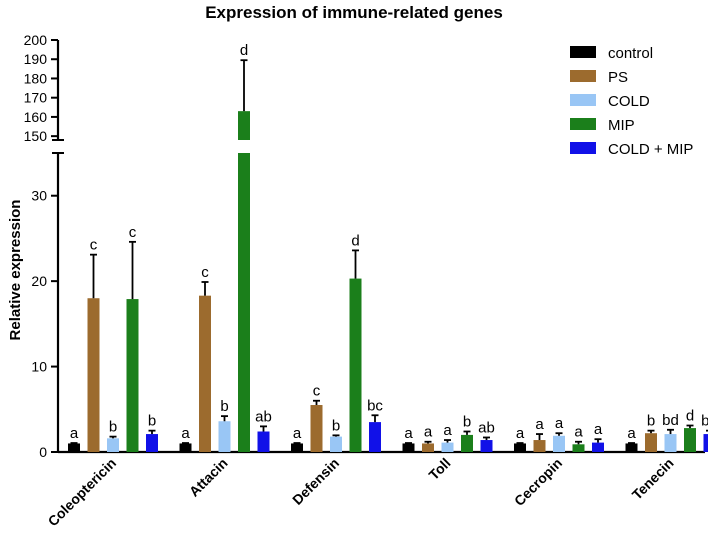 Image resolution: width=708 pixels, height=543 pixels. What do you see at coordinates (653, 479) in the screenshot?
I see `category-label: Tenecin` at bounding box center [653, 479].